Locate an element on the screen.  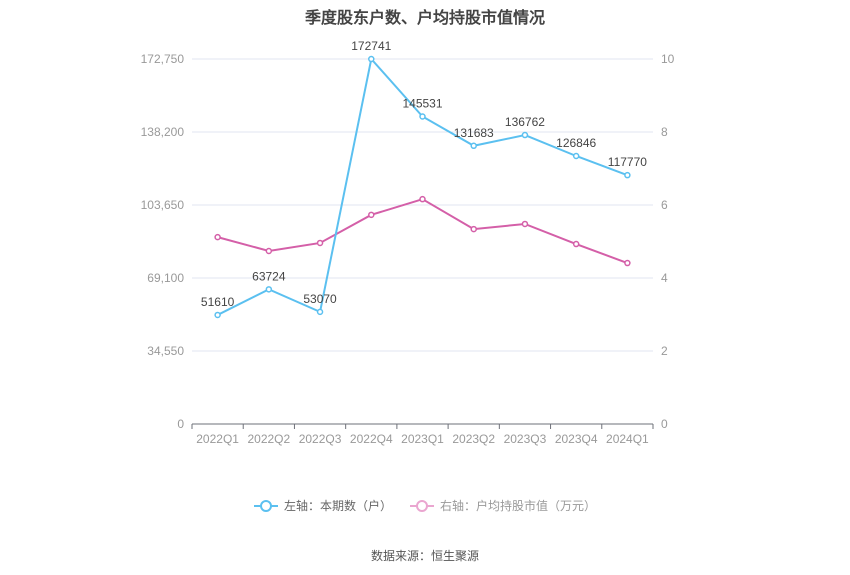
data-label: 145531 is located at coordinates (422, 104).